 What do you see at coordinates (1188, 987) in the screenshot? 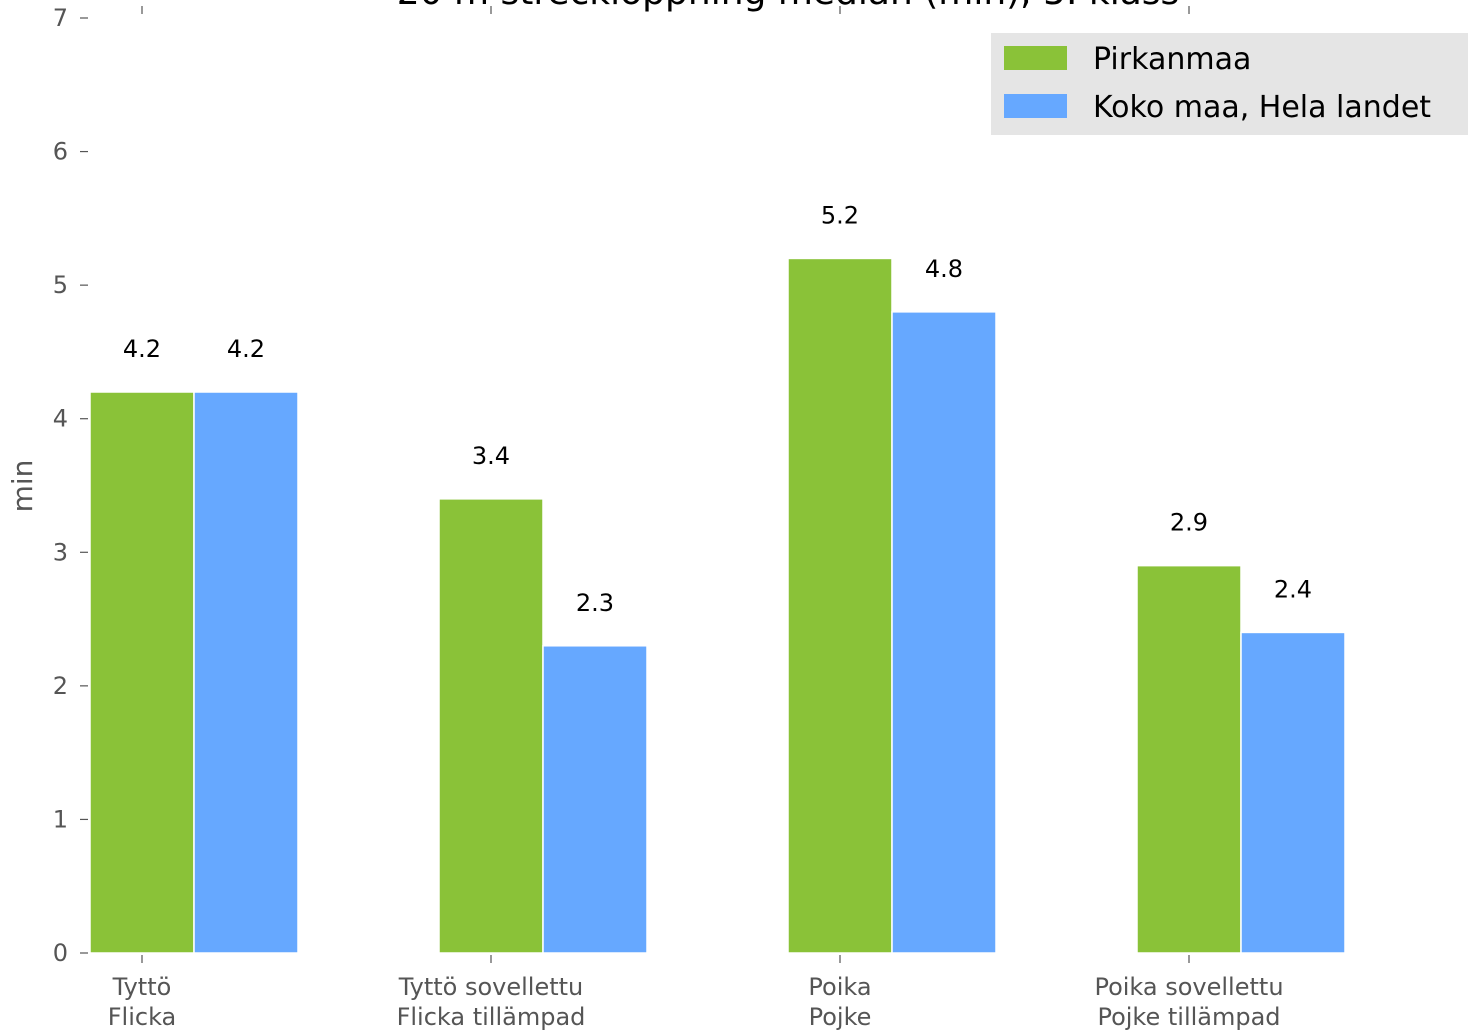
I see `category-label-line: Poika sovellettu` at bounding box center [1188, 987].